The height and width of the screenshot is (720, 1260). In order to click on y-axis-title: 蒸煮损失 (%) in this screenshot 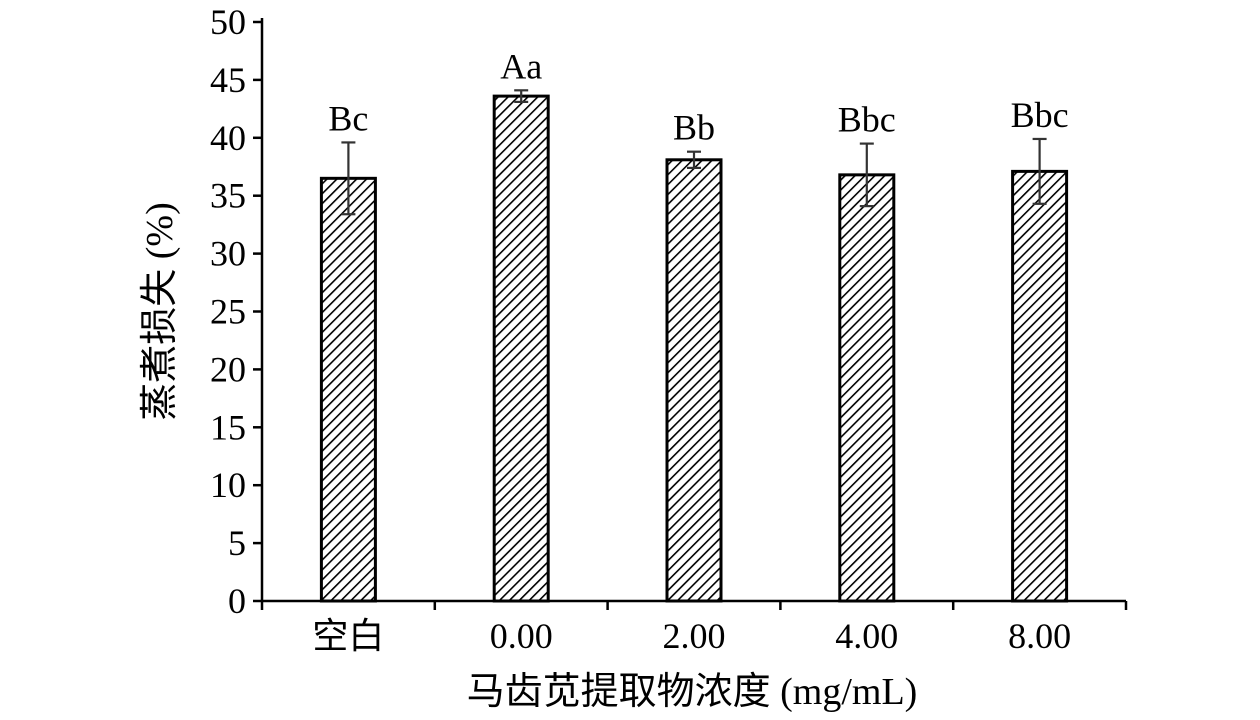, I will do `click(160, 311)`.